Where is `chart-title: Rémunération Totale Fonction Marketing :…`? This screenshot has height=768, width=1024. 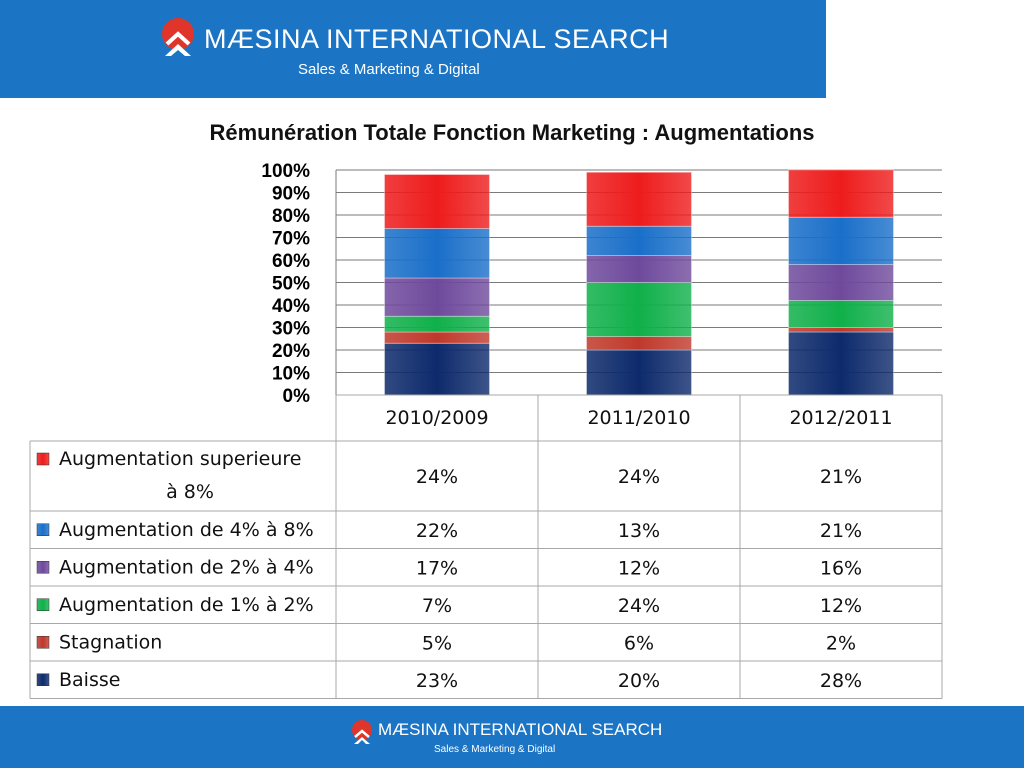
chart-title: Rémunération Totale Fonction Marketing :… is located at coordinates (512, 132).